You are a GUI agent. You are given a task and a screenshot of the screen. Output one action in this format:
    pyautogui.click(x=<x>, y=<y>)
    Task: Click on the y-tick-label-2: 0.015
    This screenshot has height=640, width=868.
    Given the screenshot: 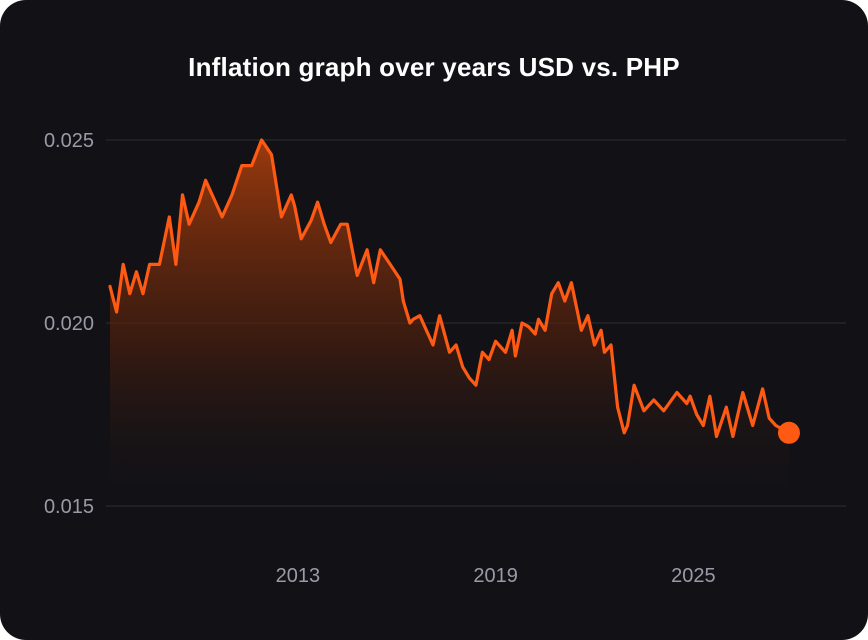 What is the action you would take?
    pyautogui.click(x=69, y=507)
    